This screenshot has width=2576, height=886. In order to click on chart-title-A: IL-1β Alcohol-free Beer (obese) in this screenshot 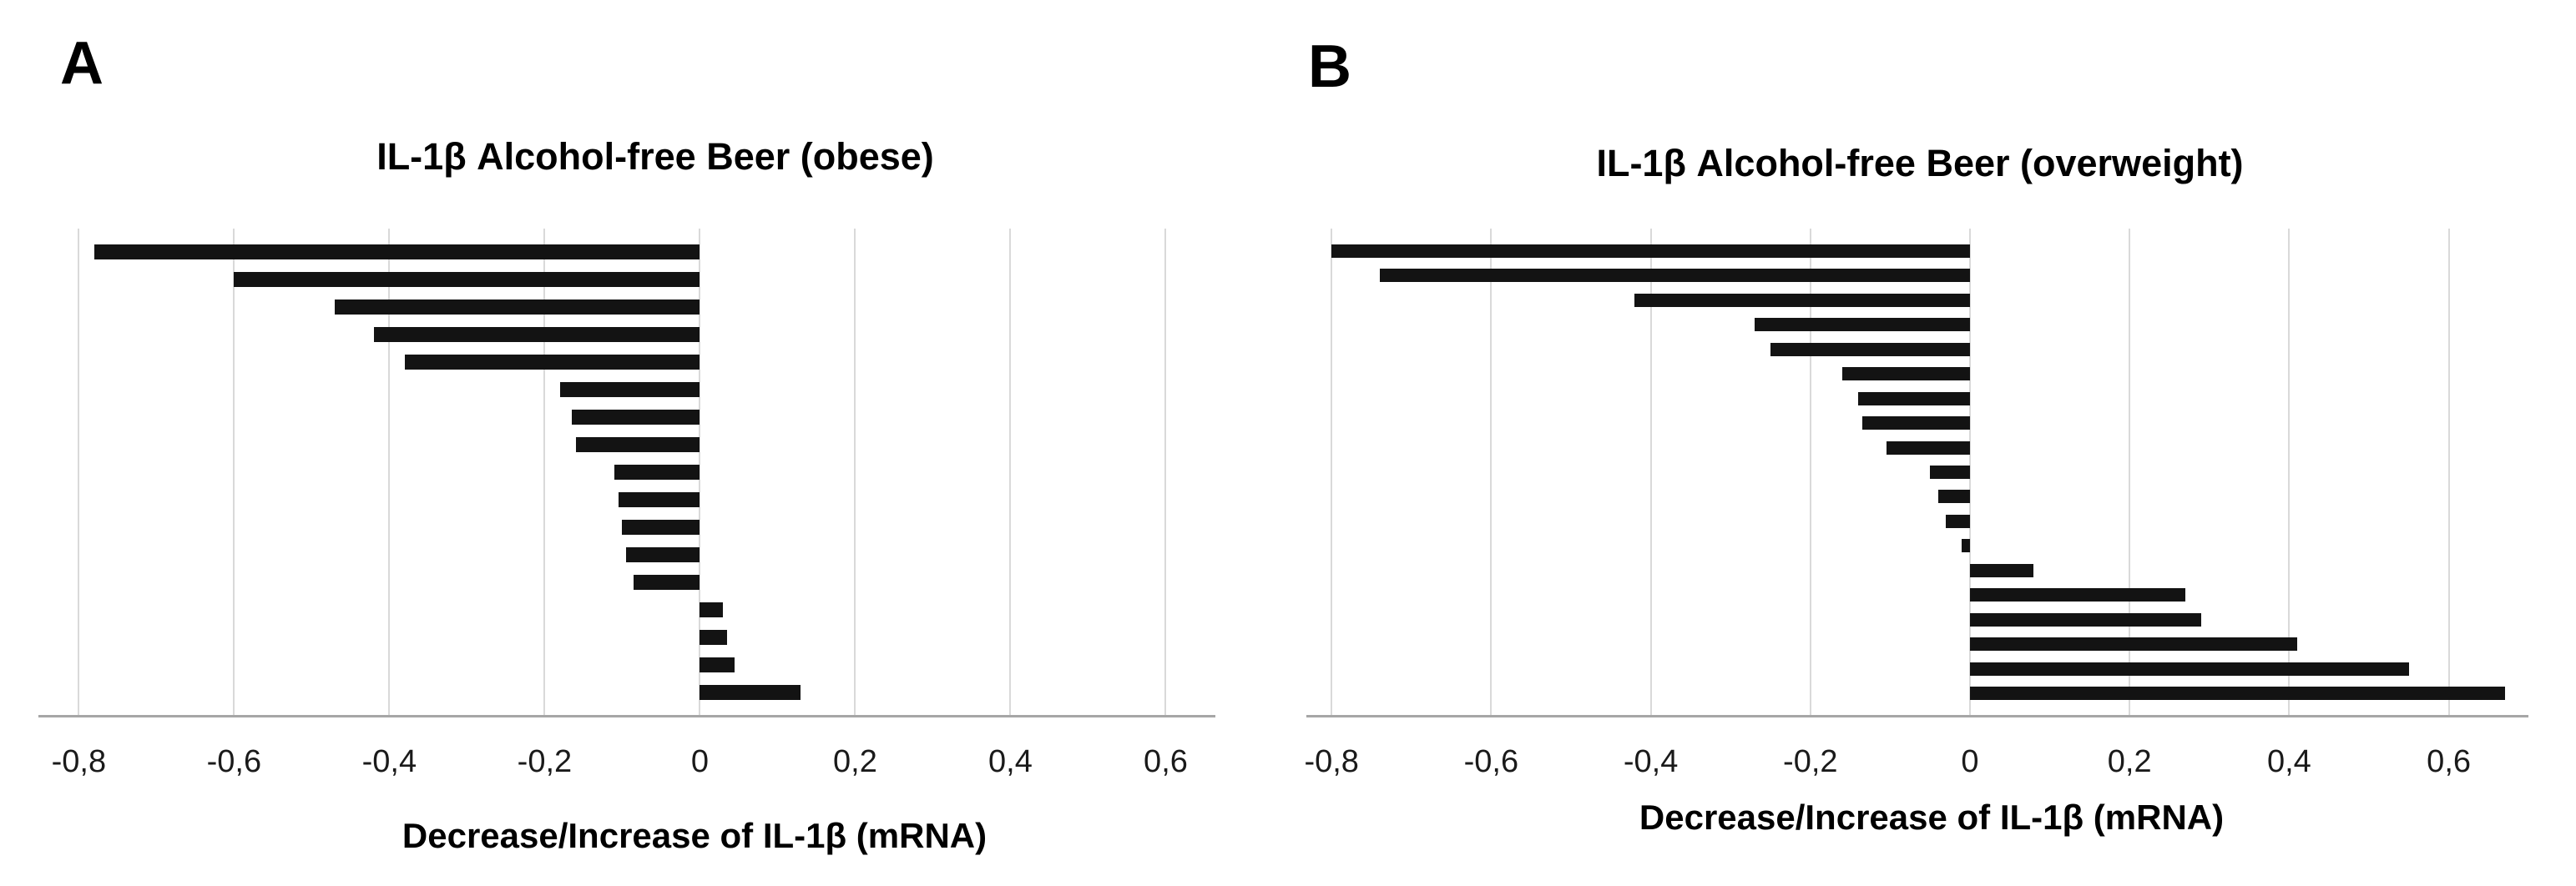, I will do `click(655, 156)`.